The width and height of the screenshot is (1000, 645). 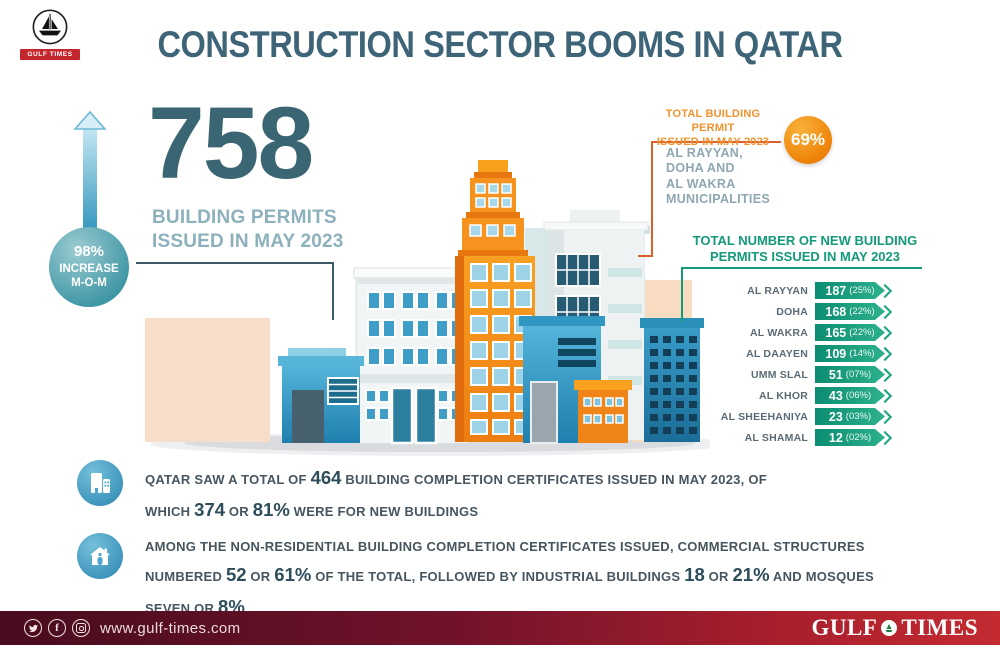 I want to click on total-permits-label: BUILDING PERMITS ISSUED IN MAY 2023, so click(x=248, y=230).